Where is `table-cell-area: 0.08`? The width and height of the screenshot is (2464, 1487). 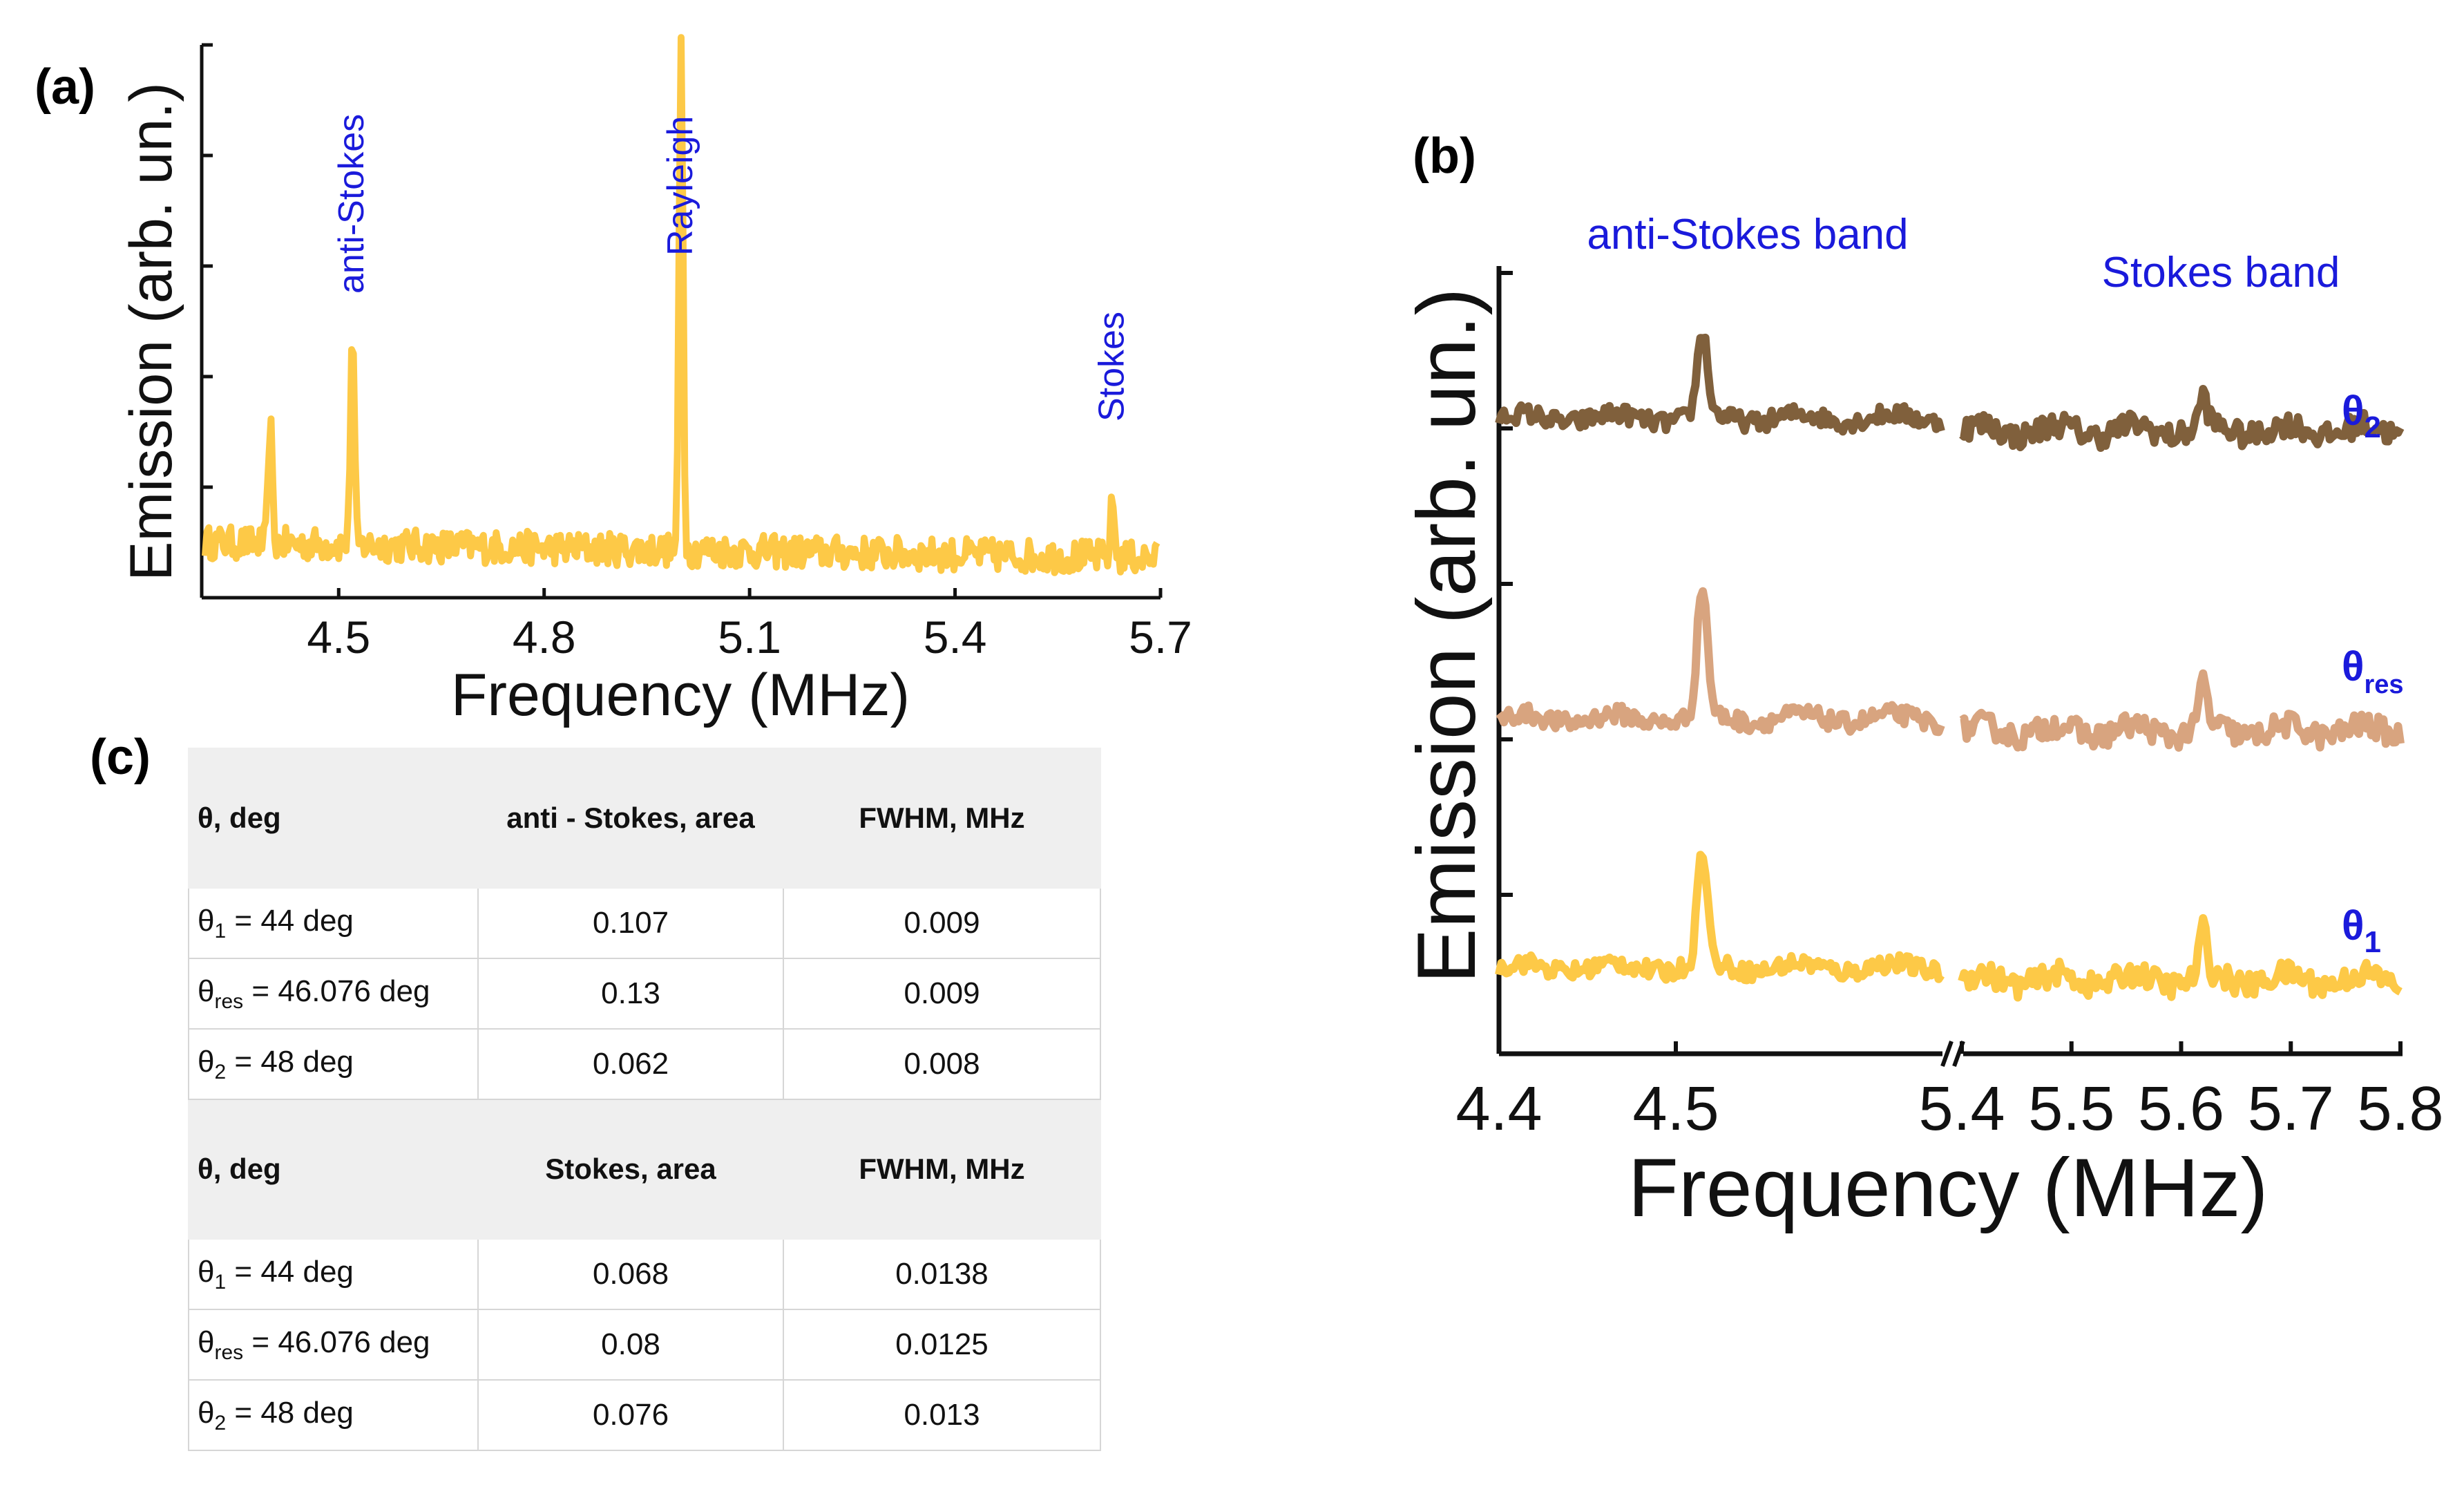
table-cell-area: 0.08 is located at coordinates (630, 1345).